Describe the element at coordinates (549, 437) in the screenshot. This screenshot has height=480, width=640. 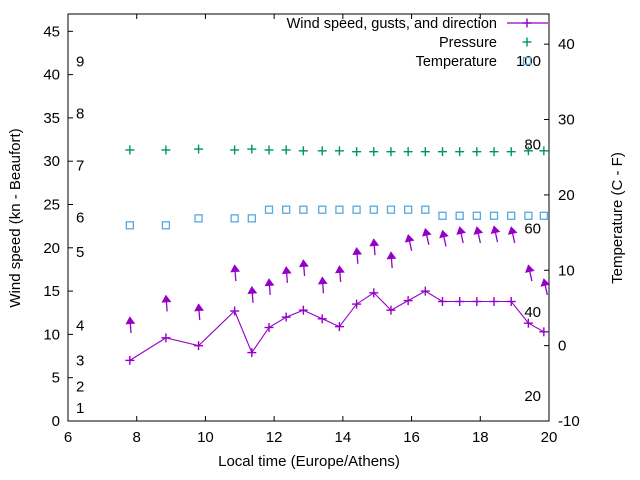
I see `x-tick-label: 20` at that location.